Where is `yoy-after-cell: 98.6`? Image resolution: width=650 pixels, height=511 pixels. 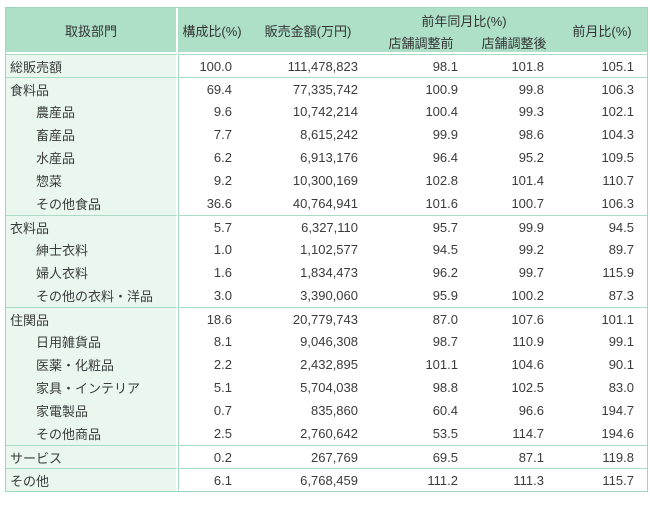 yoy-after-cell: 98.6 is located at coordinates (514, 134).